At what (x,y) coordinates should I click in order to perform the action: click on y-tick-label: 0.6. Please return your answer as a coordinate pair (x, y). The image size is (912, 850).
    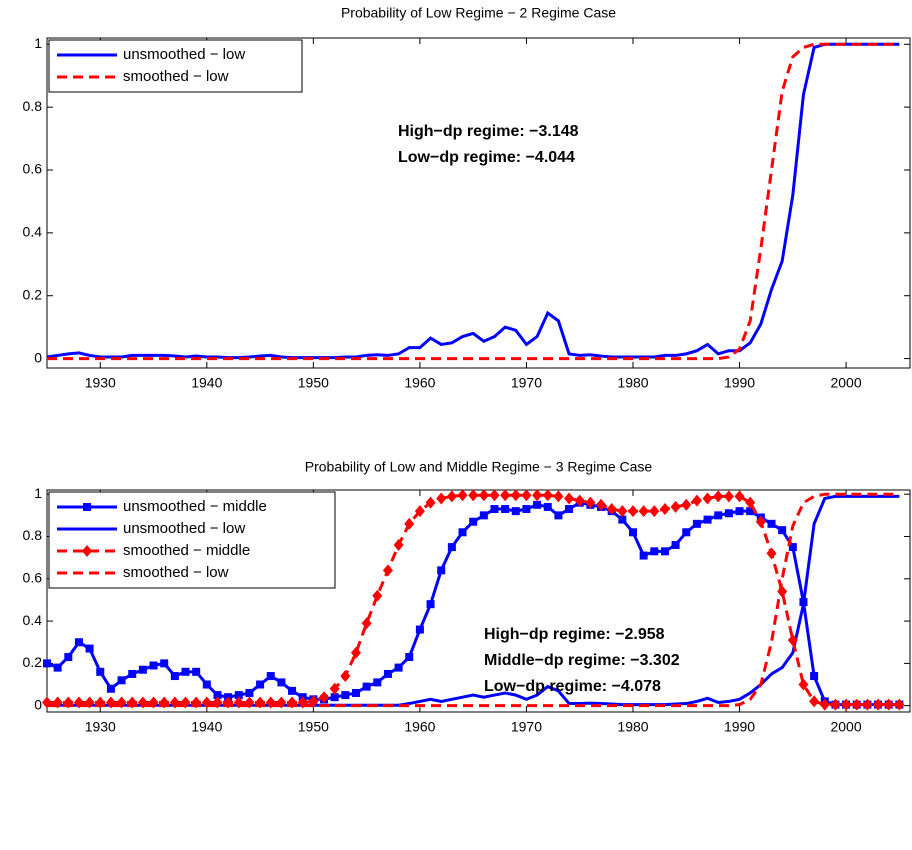
    Looking at the image, I should click on (33, 169).